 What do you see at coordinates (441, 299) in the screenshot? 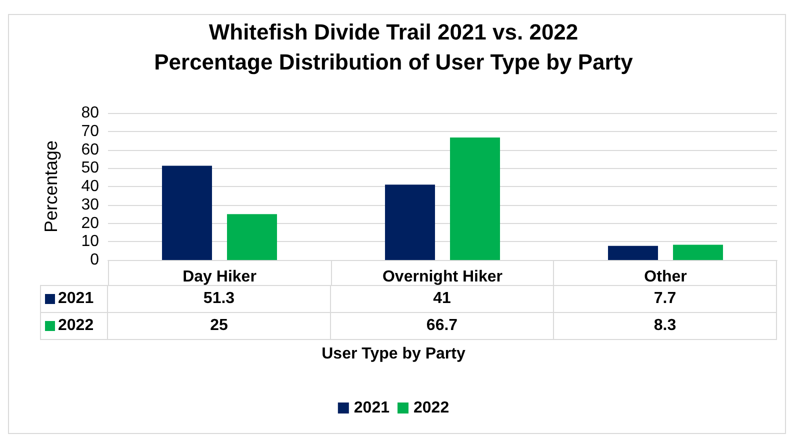
I see `data-label: 41` at bounding box center [441, 299].